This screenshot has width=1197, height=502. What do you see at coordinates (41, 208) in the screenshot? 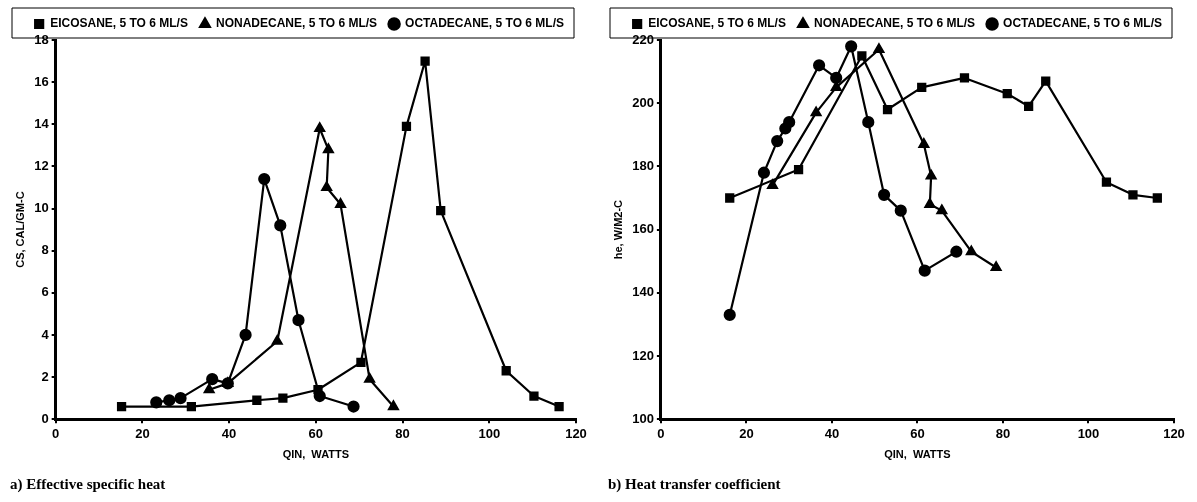
I see `y-tick-label: 10` at bounding box center [41, 208].